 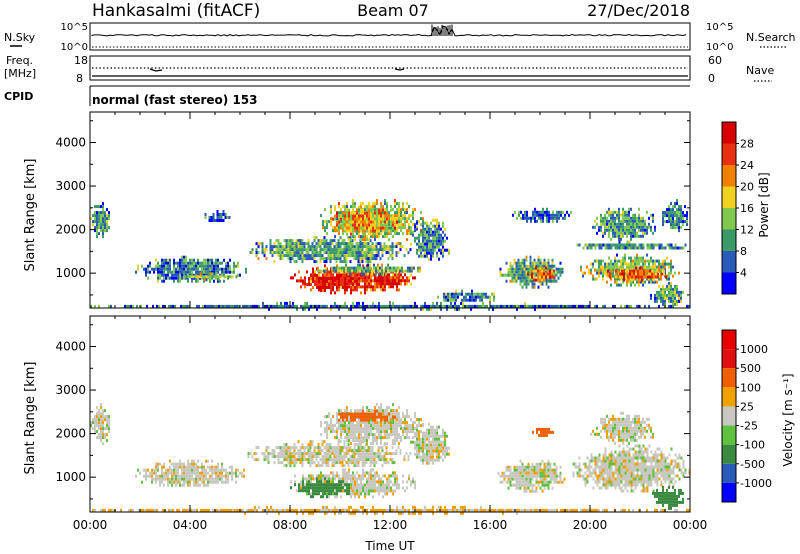 What do you see at coordinates (747, 208) in the screenshot?
I see `colorbar-tick-label: 16` at bounding box center [747, 208].